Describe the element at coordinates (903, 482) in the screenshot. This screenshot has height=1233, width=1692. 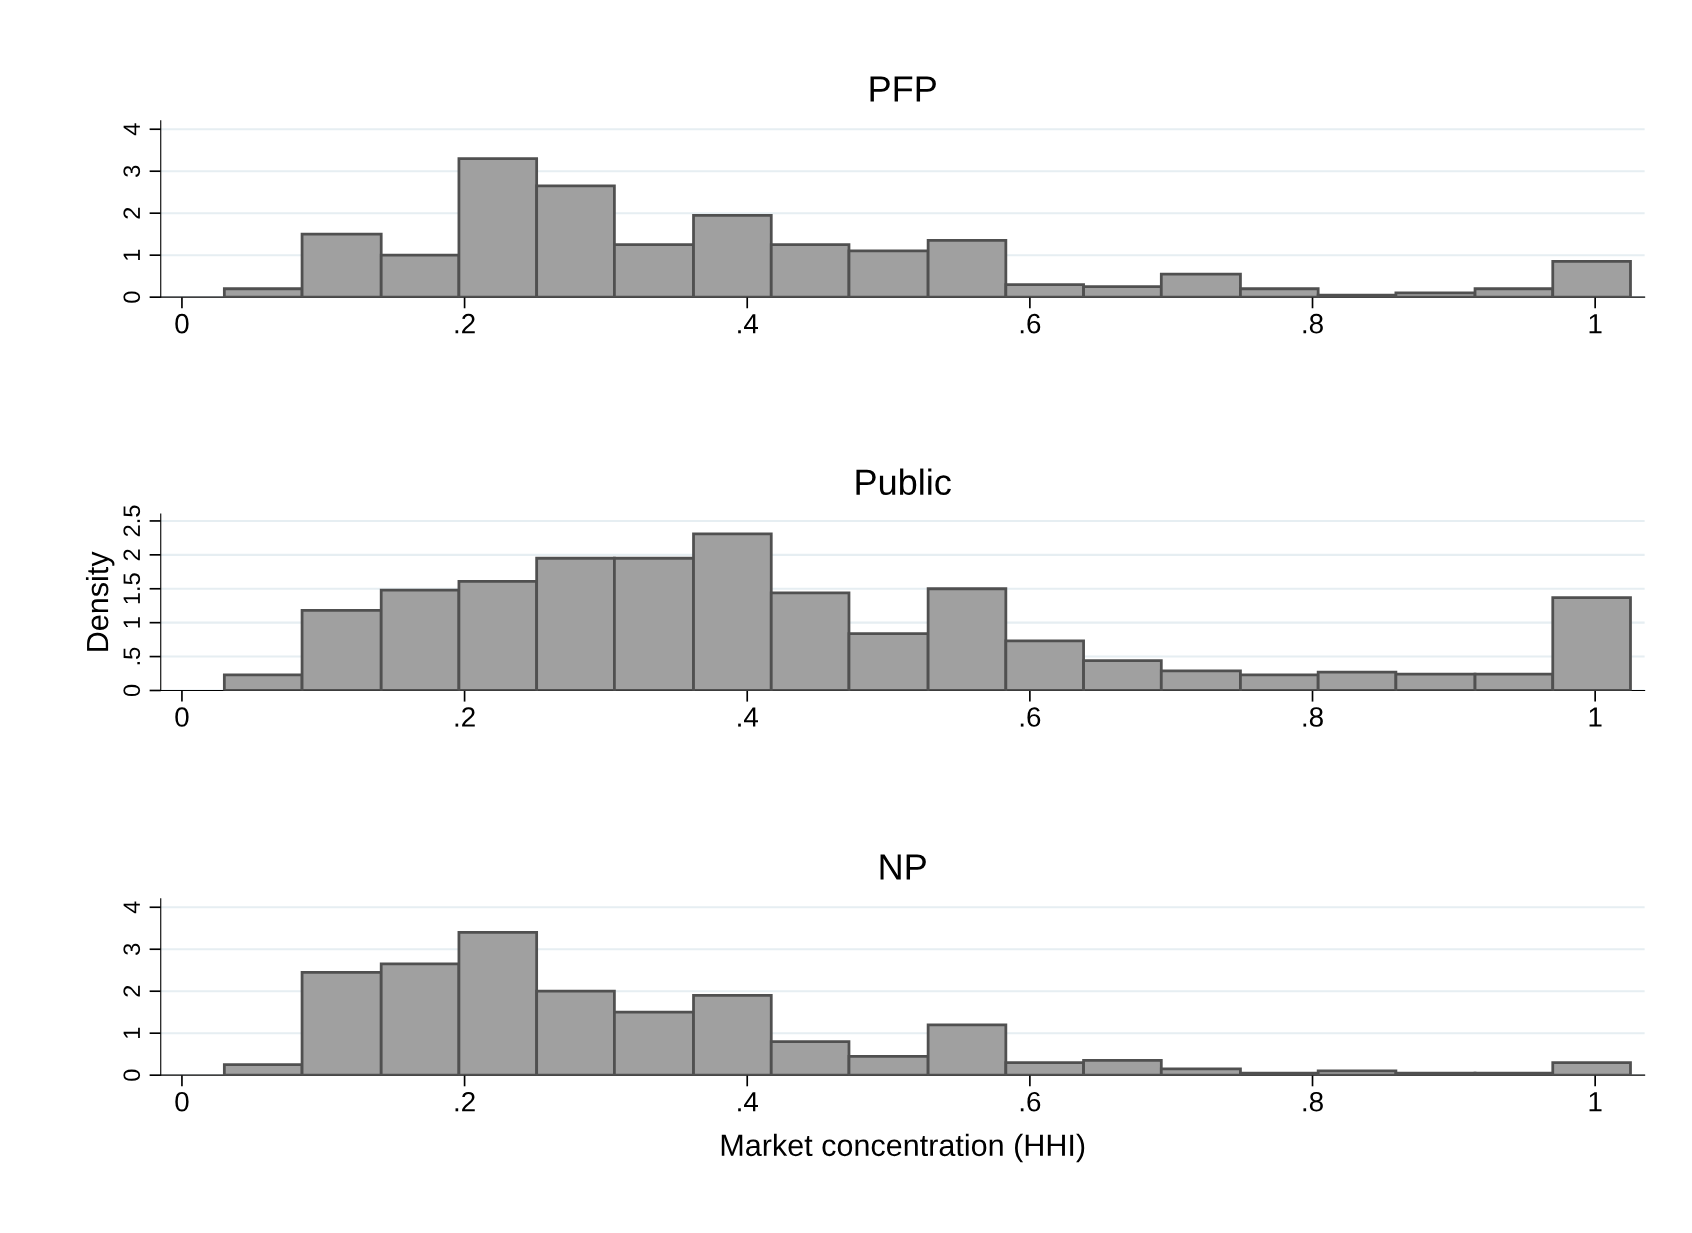
I see `chart-title: Public` at that location.